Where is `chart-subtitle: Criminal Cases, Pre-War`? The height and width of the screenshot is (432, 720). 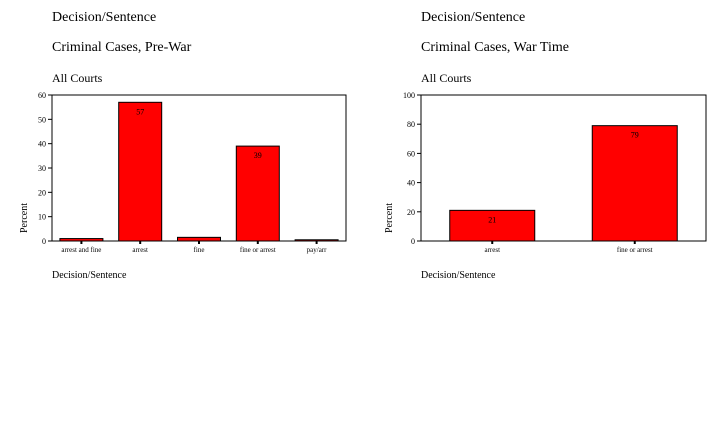 chart-subtitle: Criminal Cases, Pre-War is located at coordinates (122, 47).